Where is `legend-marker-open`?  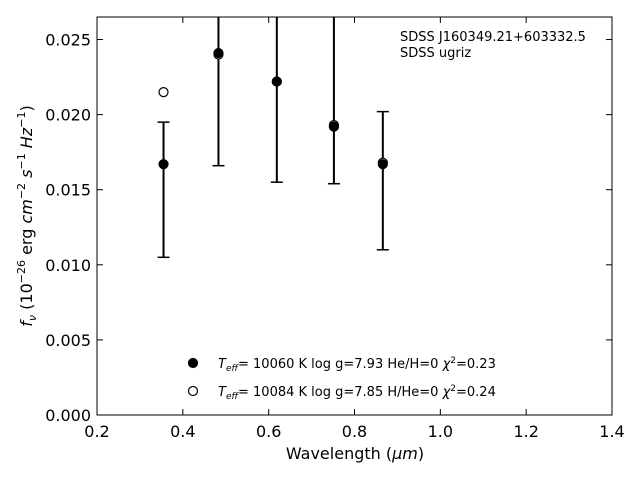
legend-marker-open is located at coordinates (193, 391).